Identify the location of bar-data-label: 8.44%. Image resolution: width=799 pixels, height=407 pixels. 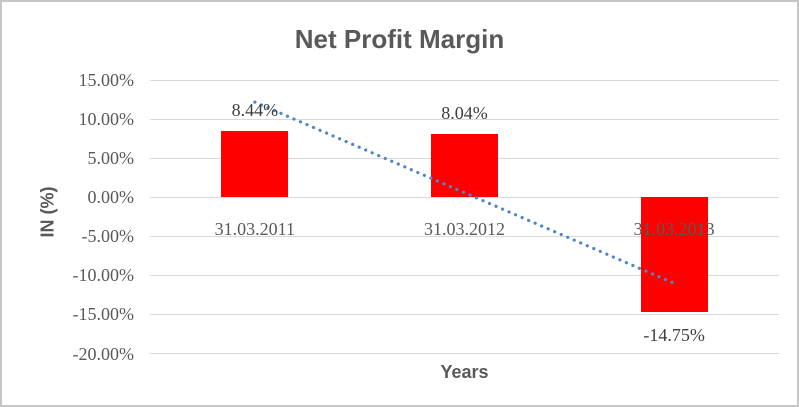
(255, 110).